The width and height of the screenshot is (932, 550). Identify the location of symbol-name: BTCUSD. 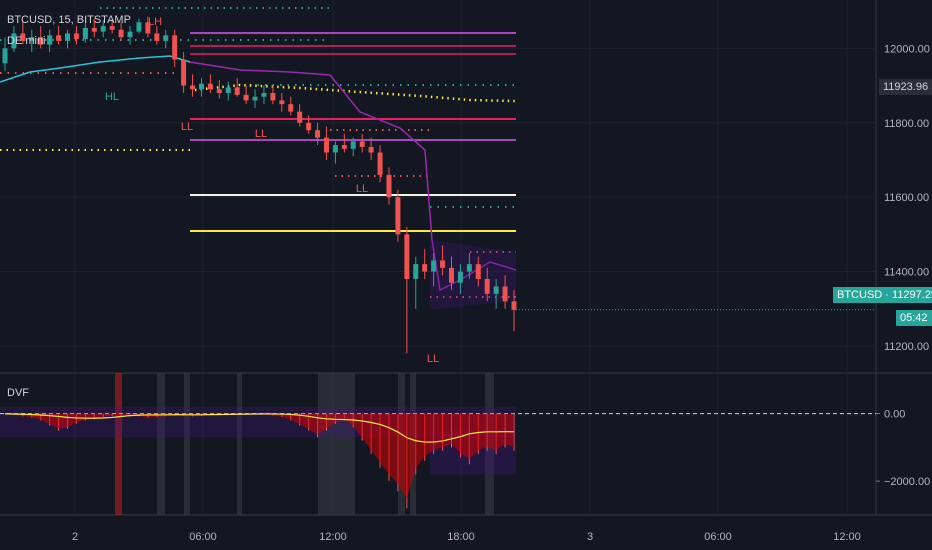
(30, 20).